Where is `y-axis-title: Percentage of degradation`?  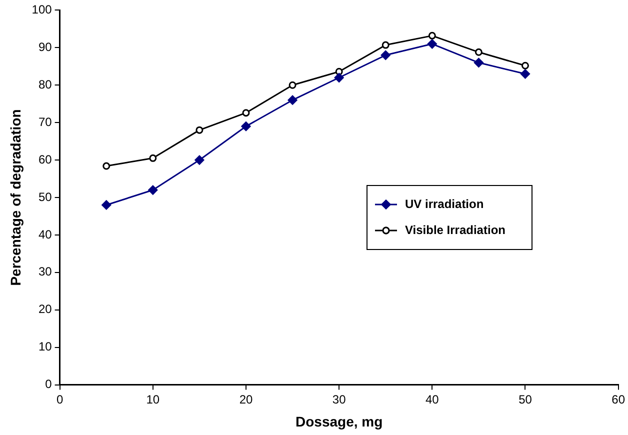 y-axis-title: Percentage of degradation is located at coordinates (15, 197).